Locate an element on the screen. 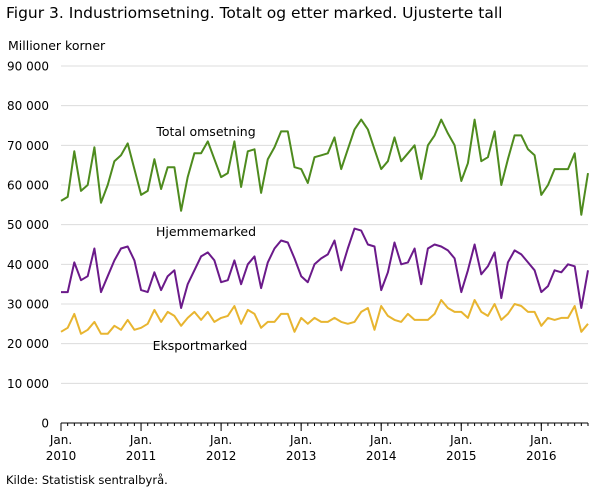 This screenshot has height=489, width=609. y-tick-label: 60 000 is located at coordinates (28, 186).